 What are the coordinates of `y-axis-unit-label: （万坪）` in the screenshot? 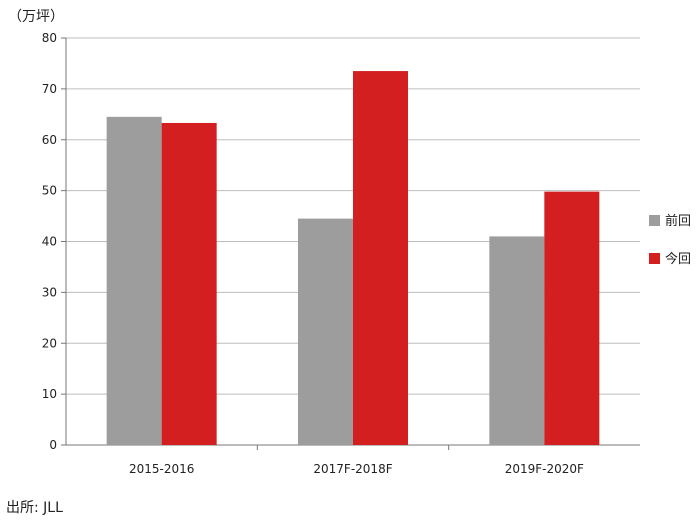 It's located at (36, 17).